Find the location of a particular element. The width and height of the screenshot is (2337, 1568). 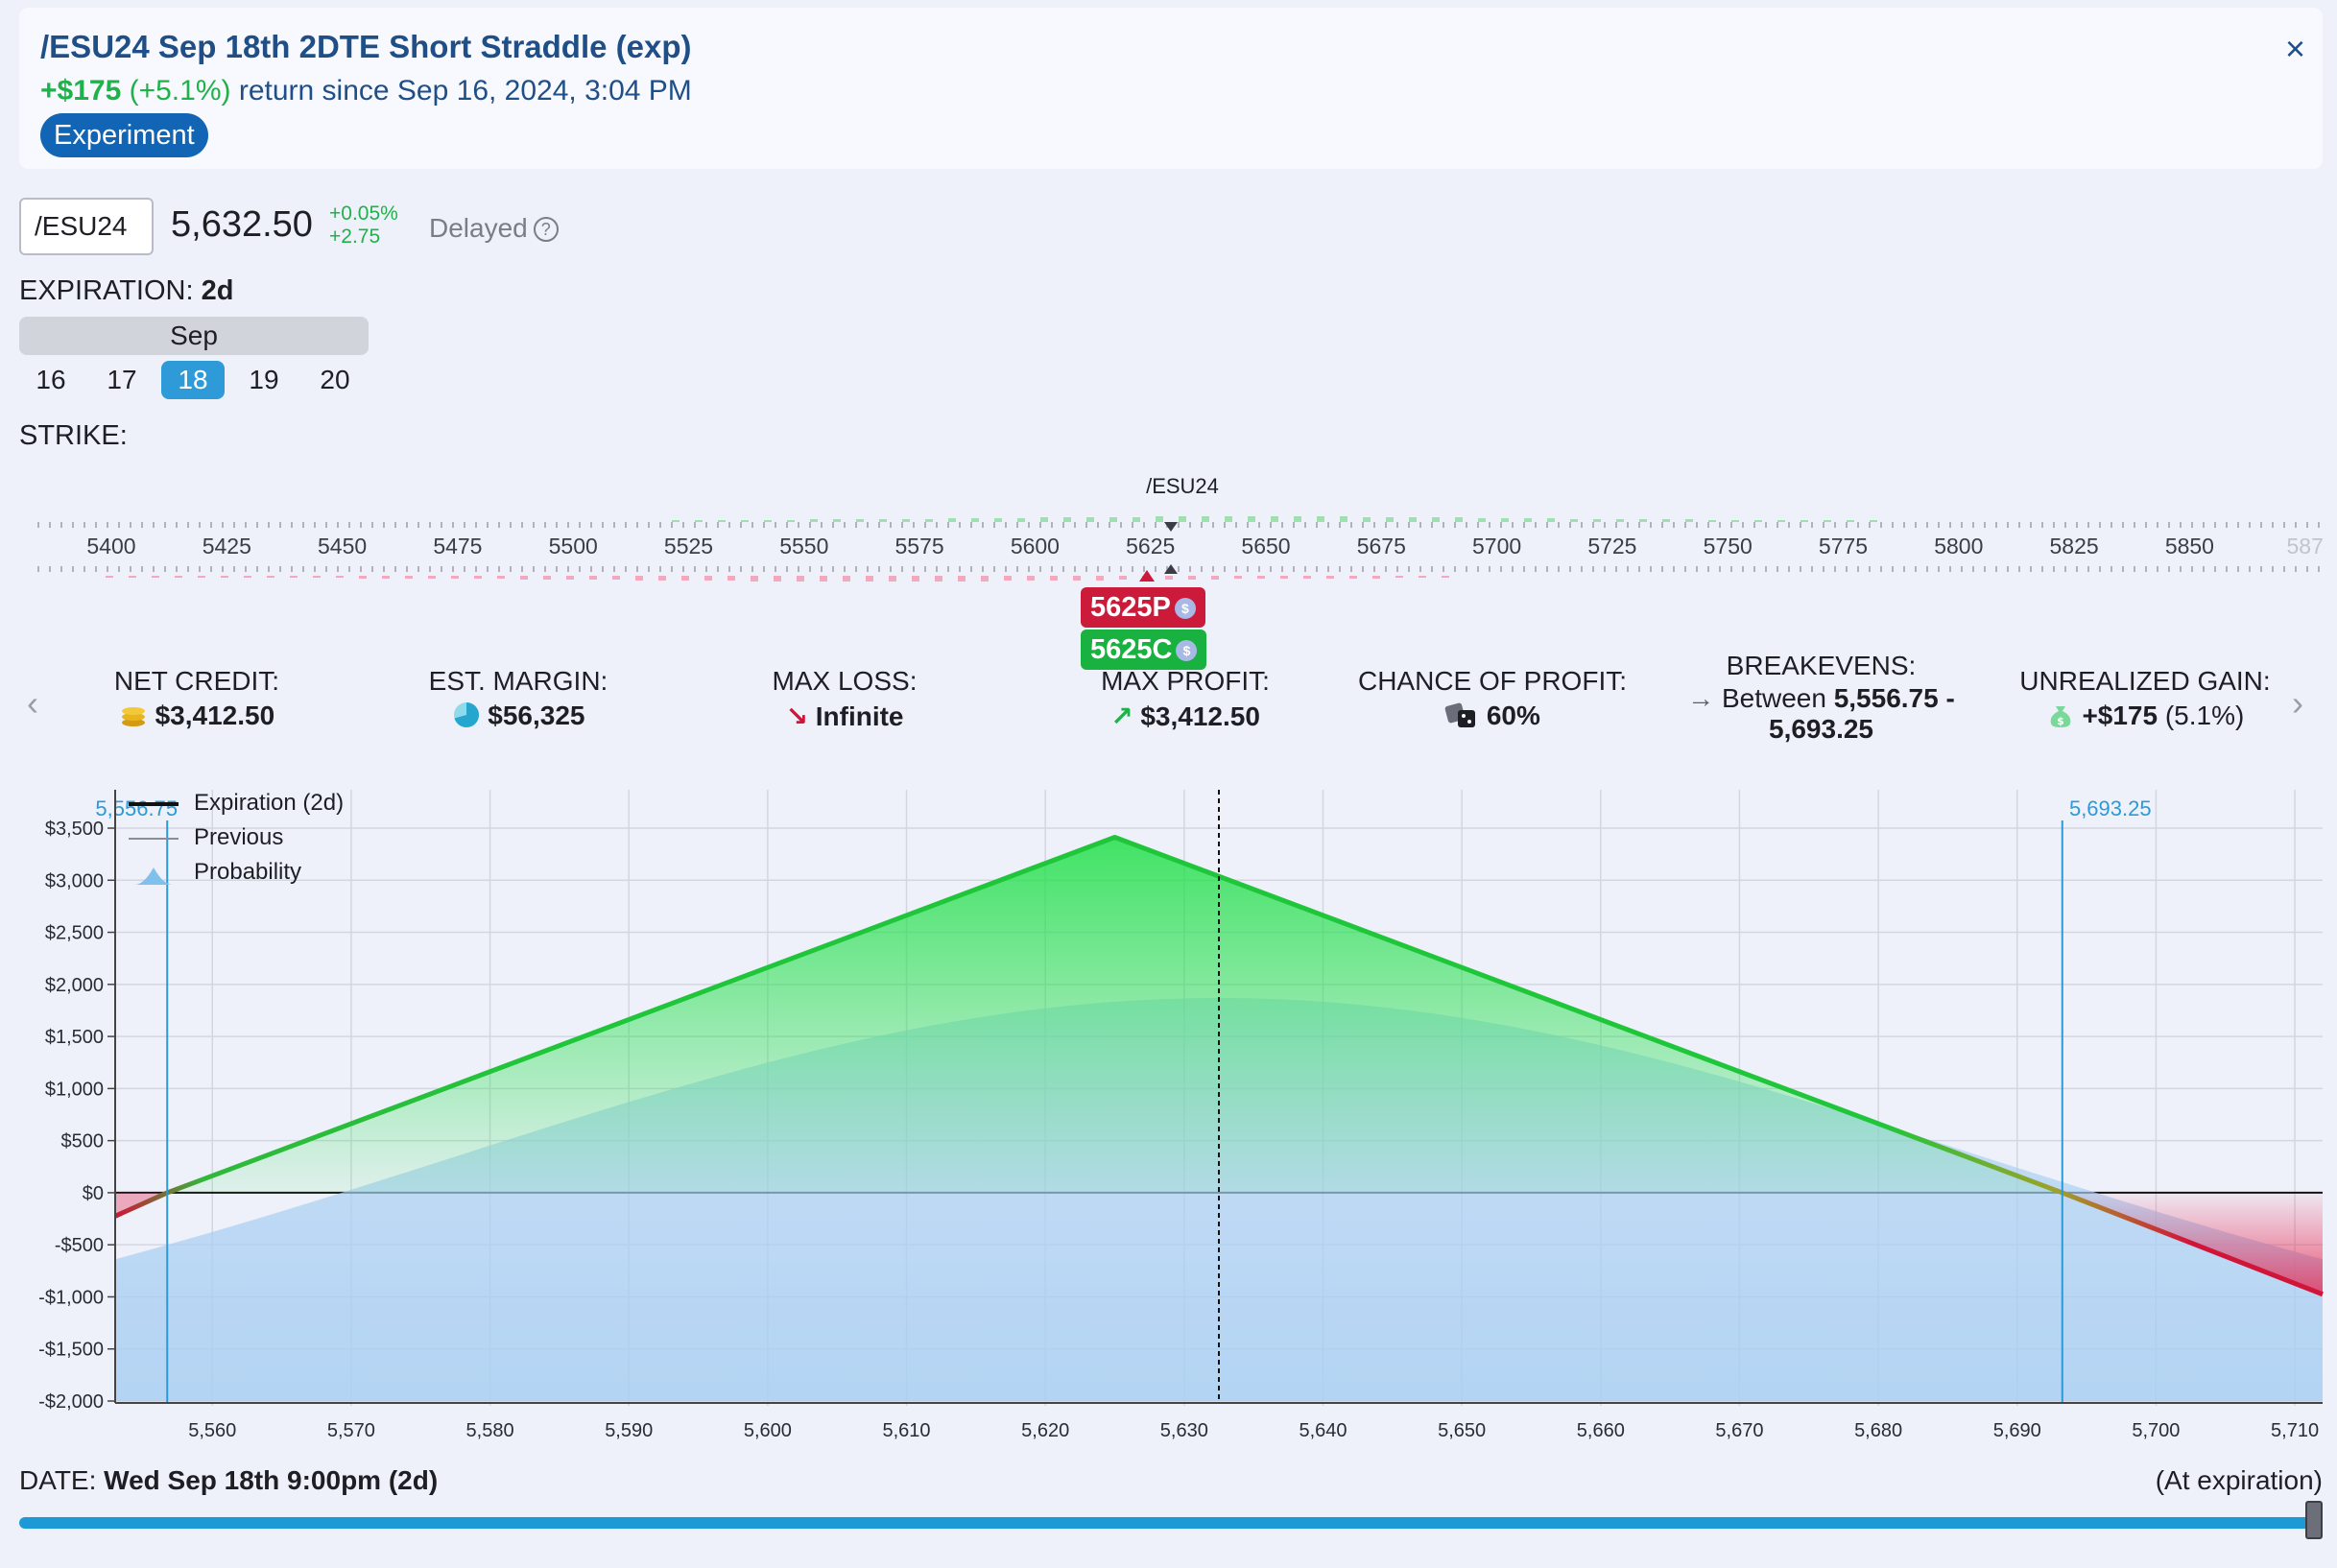

strike-tick-label: 5650 is located at coordinates (1266, 546).